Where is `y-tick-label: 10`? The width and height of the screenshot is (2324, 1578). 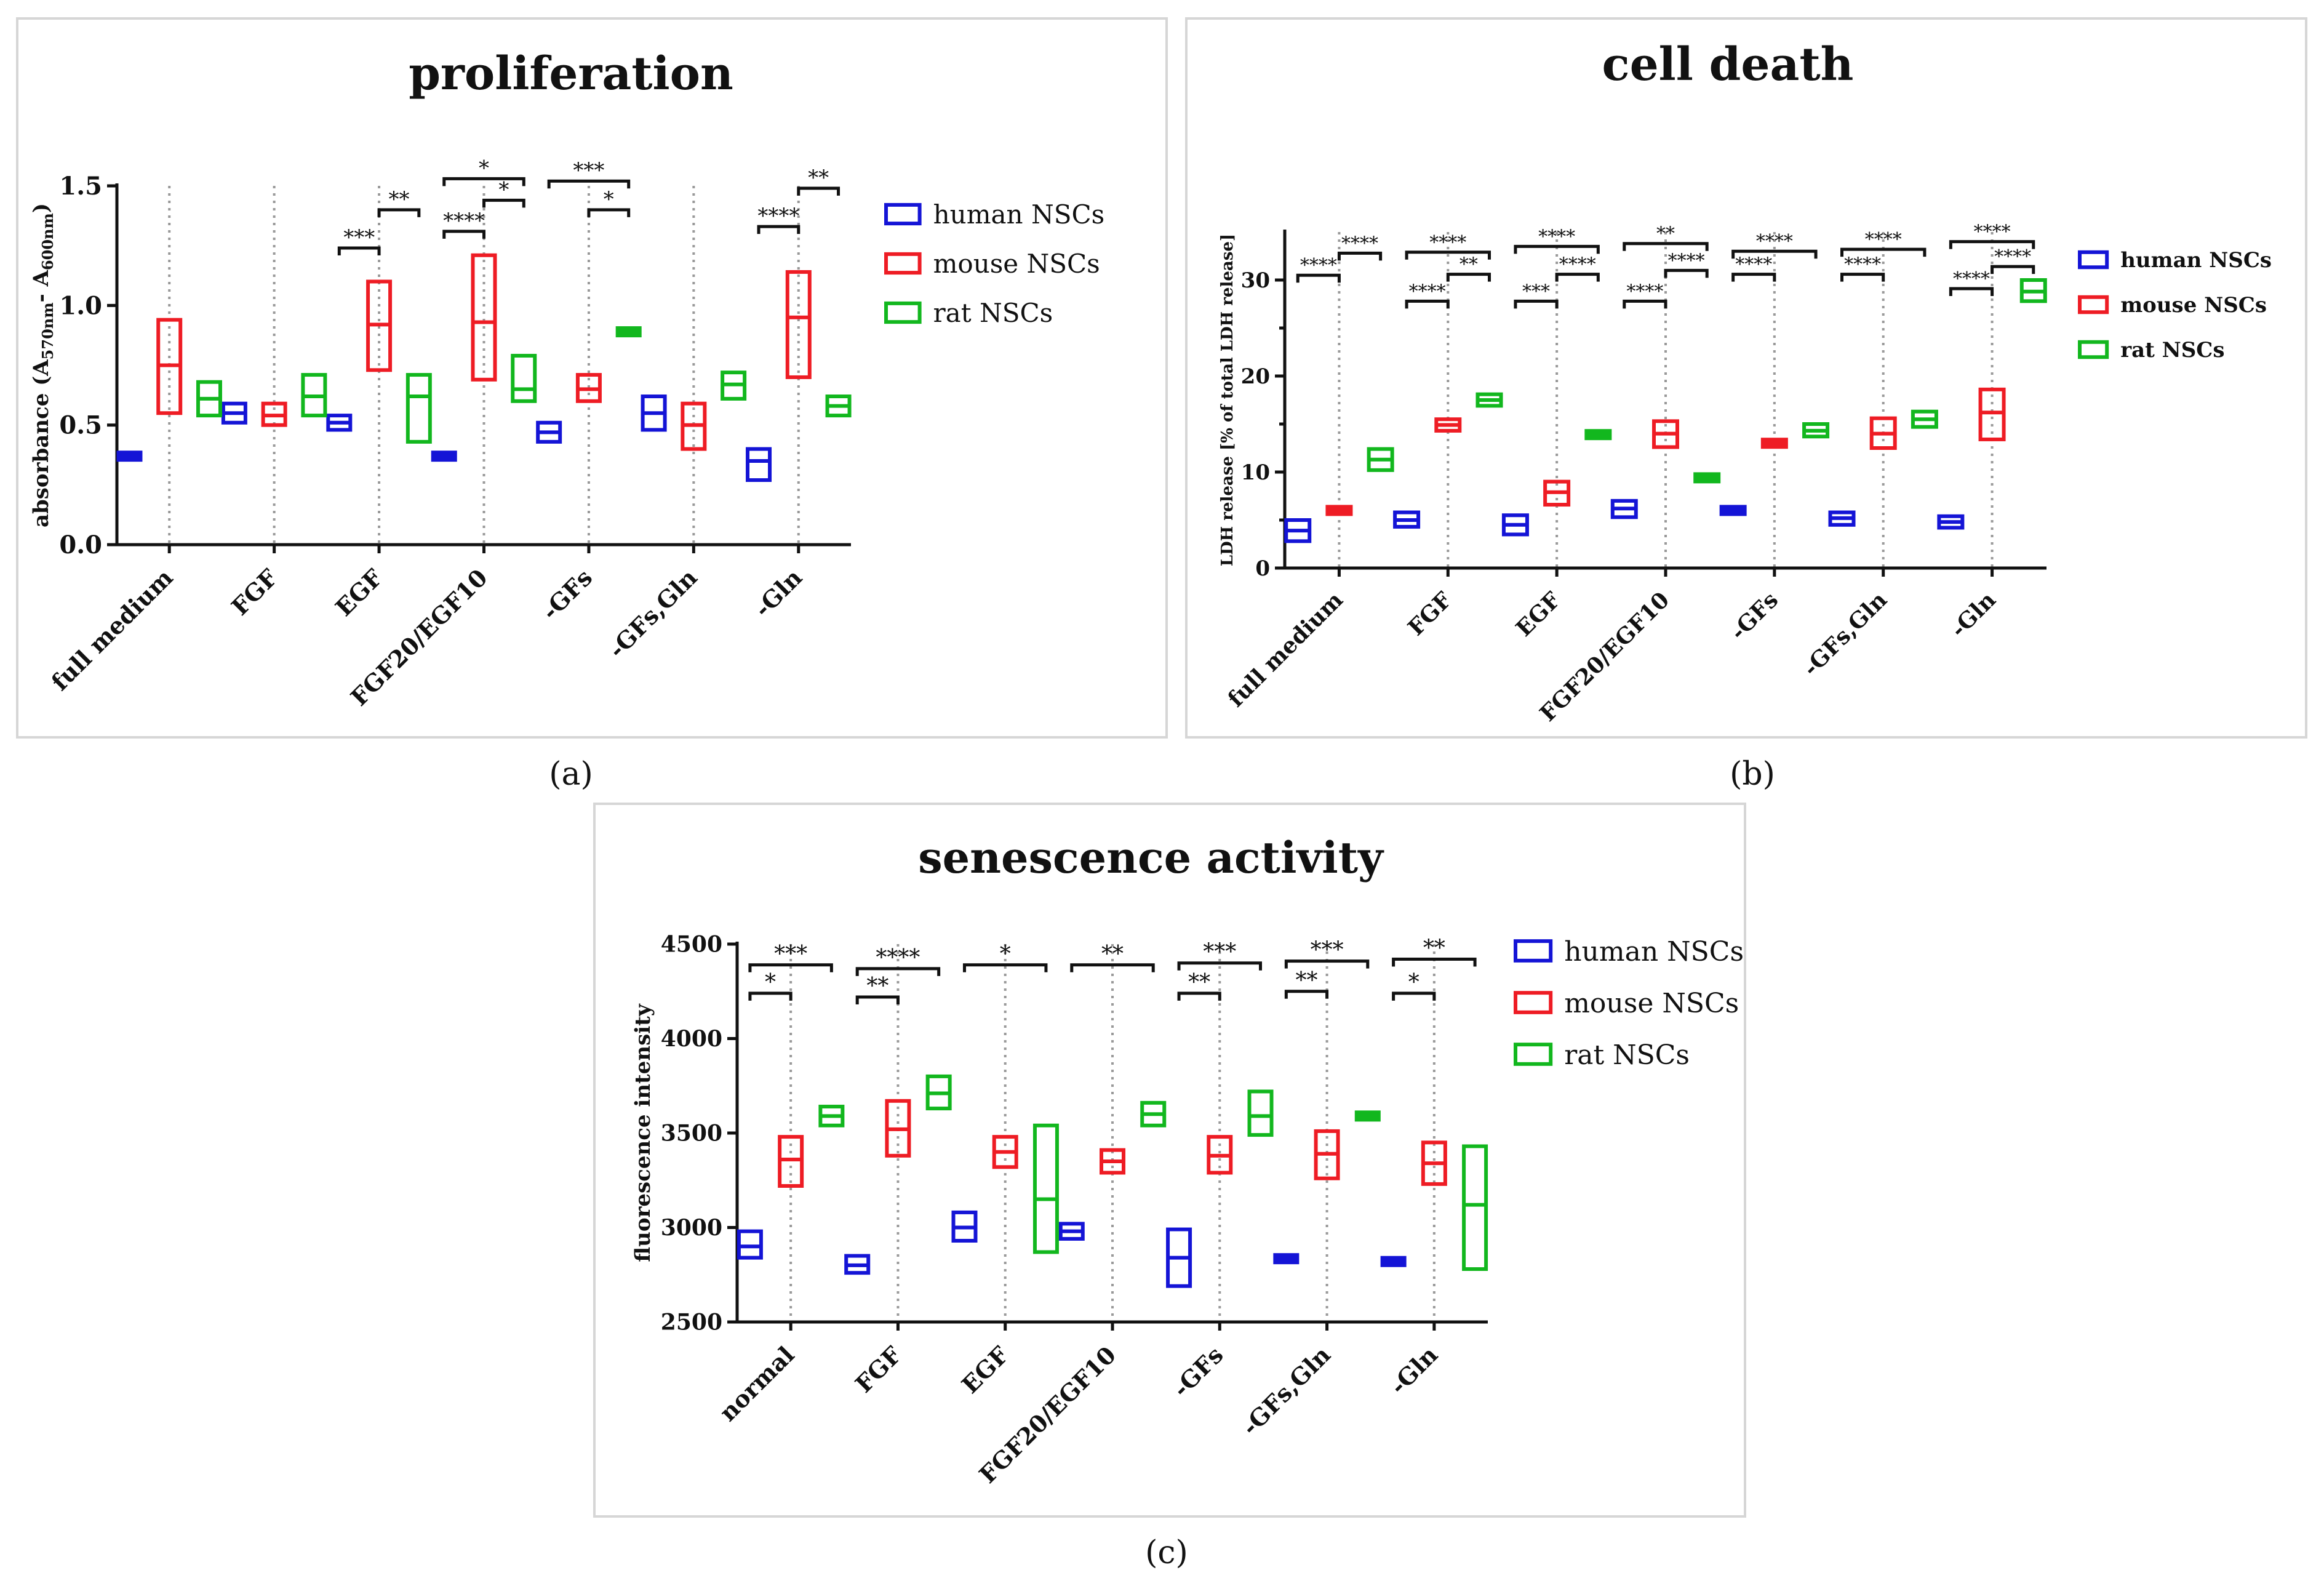 y-tick-label: 10 is located at coordinates (1255, 472).